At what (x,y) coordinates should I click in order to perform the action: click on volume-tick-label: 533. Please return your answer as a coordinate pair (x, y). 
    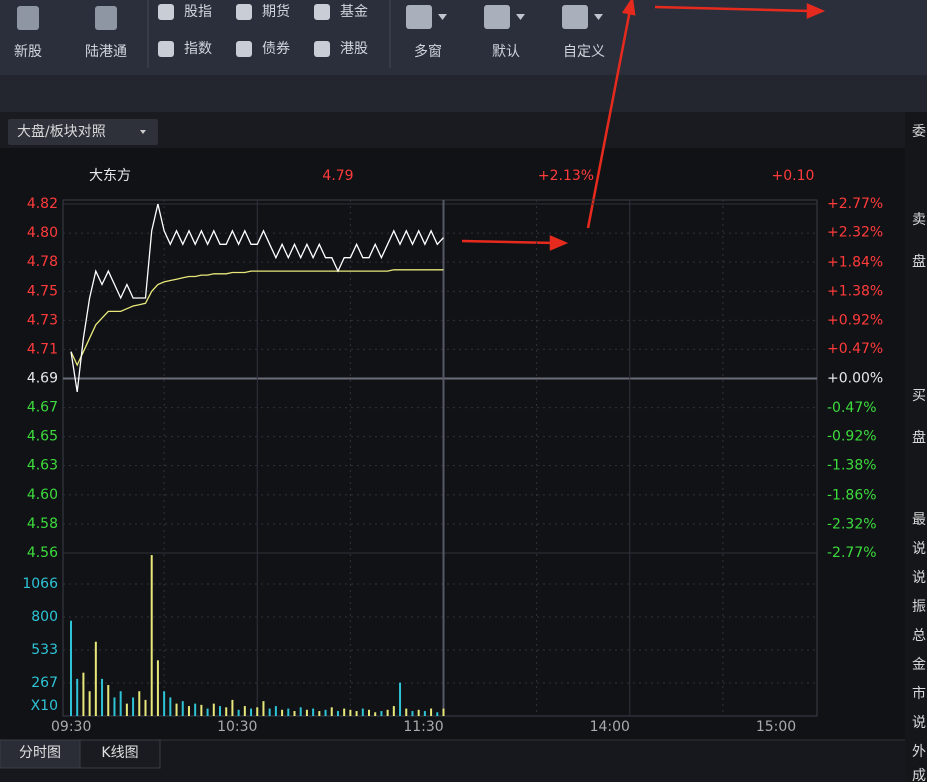
    Looking at the image, I should click on (44, 650).